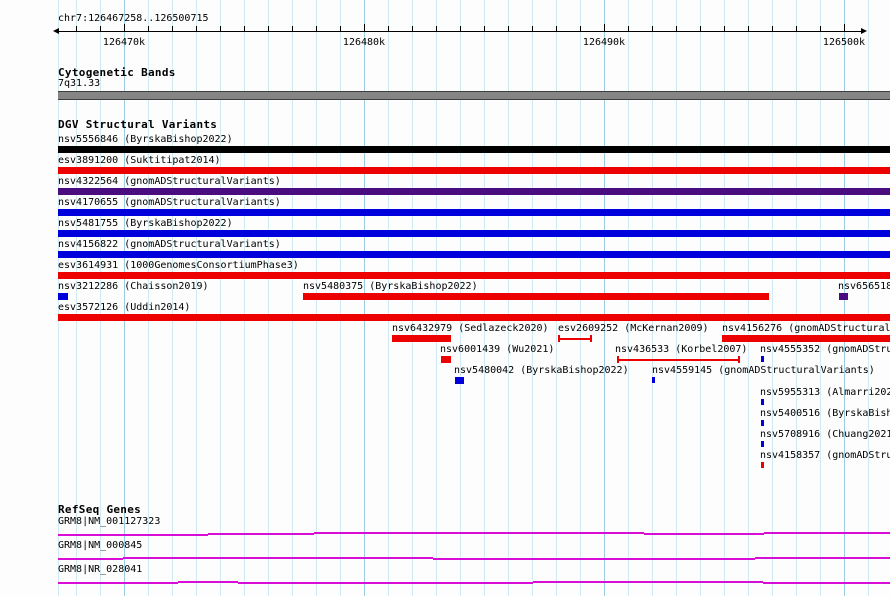  Describe the element at coordinates (604, 42) in the screenshot. I see `ruler-tick-label: 126490k` at that location.